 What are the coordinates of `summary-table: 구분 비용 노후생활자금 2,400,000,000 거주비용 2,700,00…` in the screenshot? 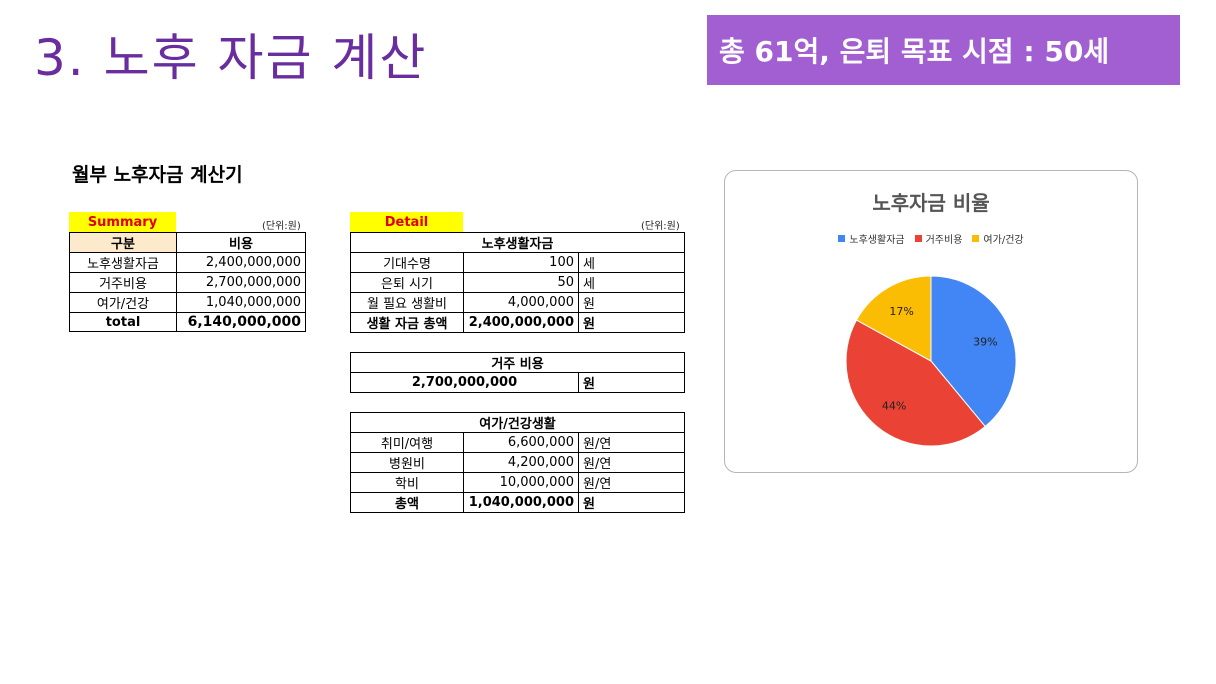 It's located at (187, 282).